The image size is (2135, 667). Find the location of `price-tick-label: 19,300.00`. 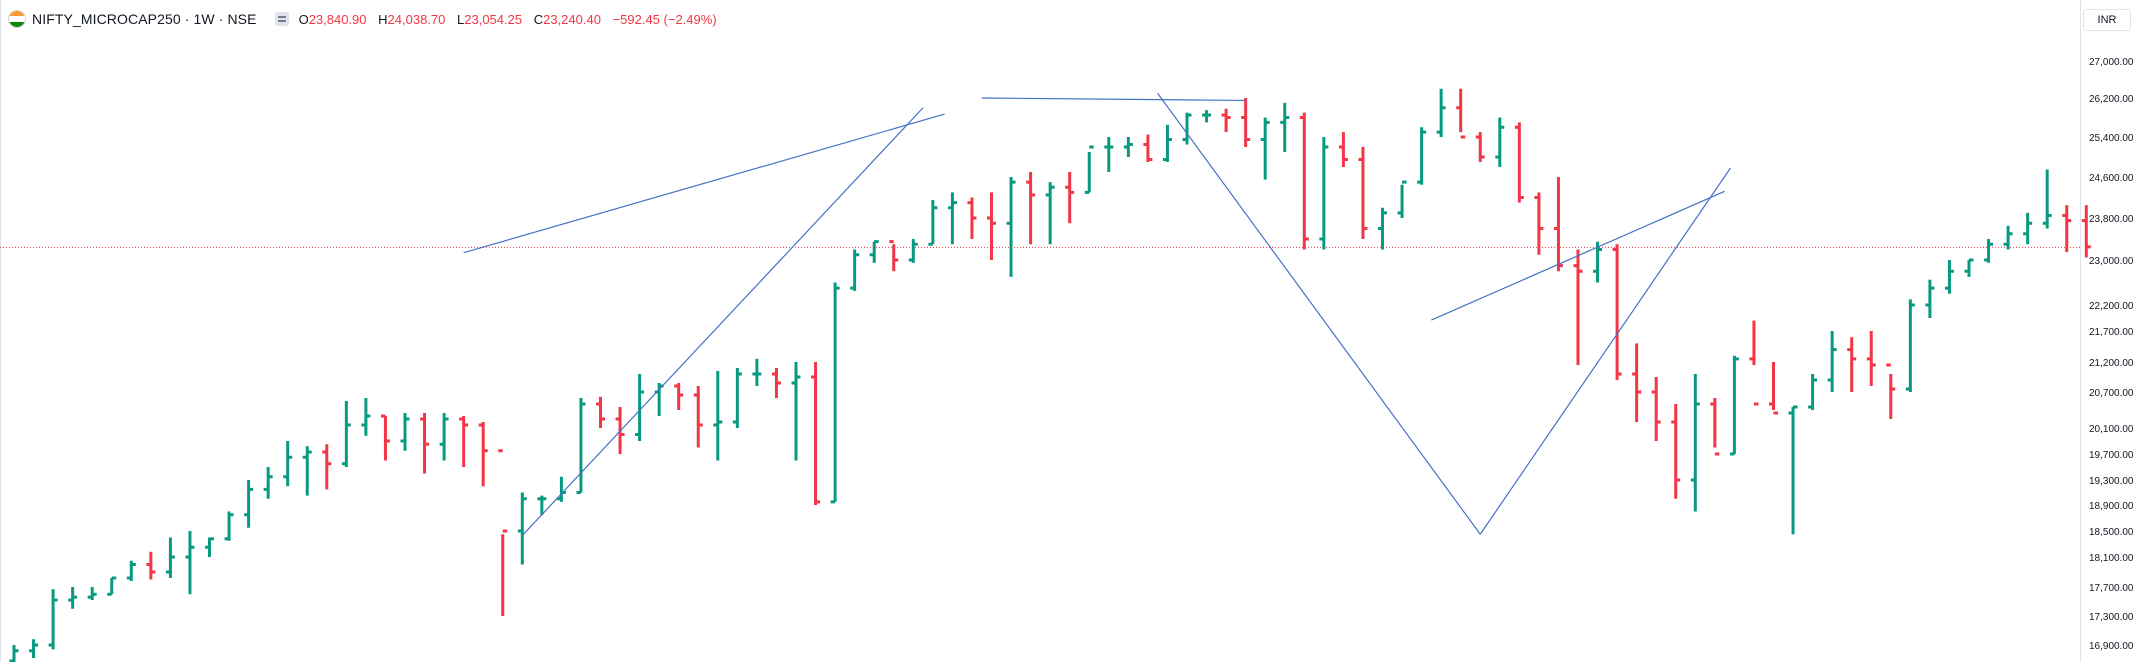

price-tick-label: 19,300.00 is located at coordinates (2111, 481).